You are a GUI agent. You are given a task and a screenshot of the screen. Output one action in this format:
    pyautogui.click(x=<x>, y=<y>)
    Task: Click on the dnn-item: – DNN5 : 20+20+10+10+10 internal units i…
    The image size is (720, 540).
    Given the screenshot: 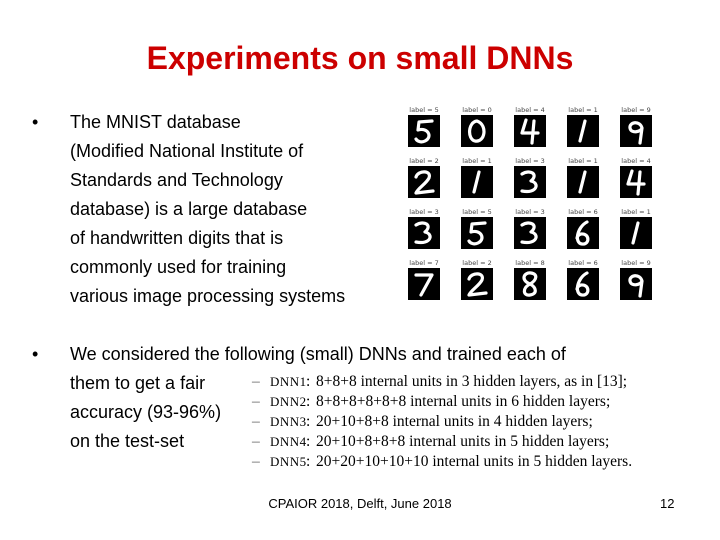 What is the action you would take?
    pyautogui.click(x=477, y=462)
    